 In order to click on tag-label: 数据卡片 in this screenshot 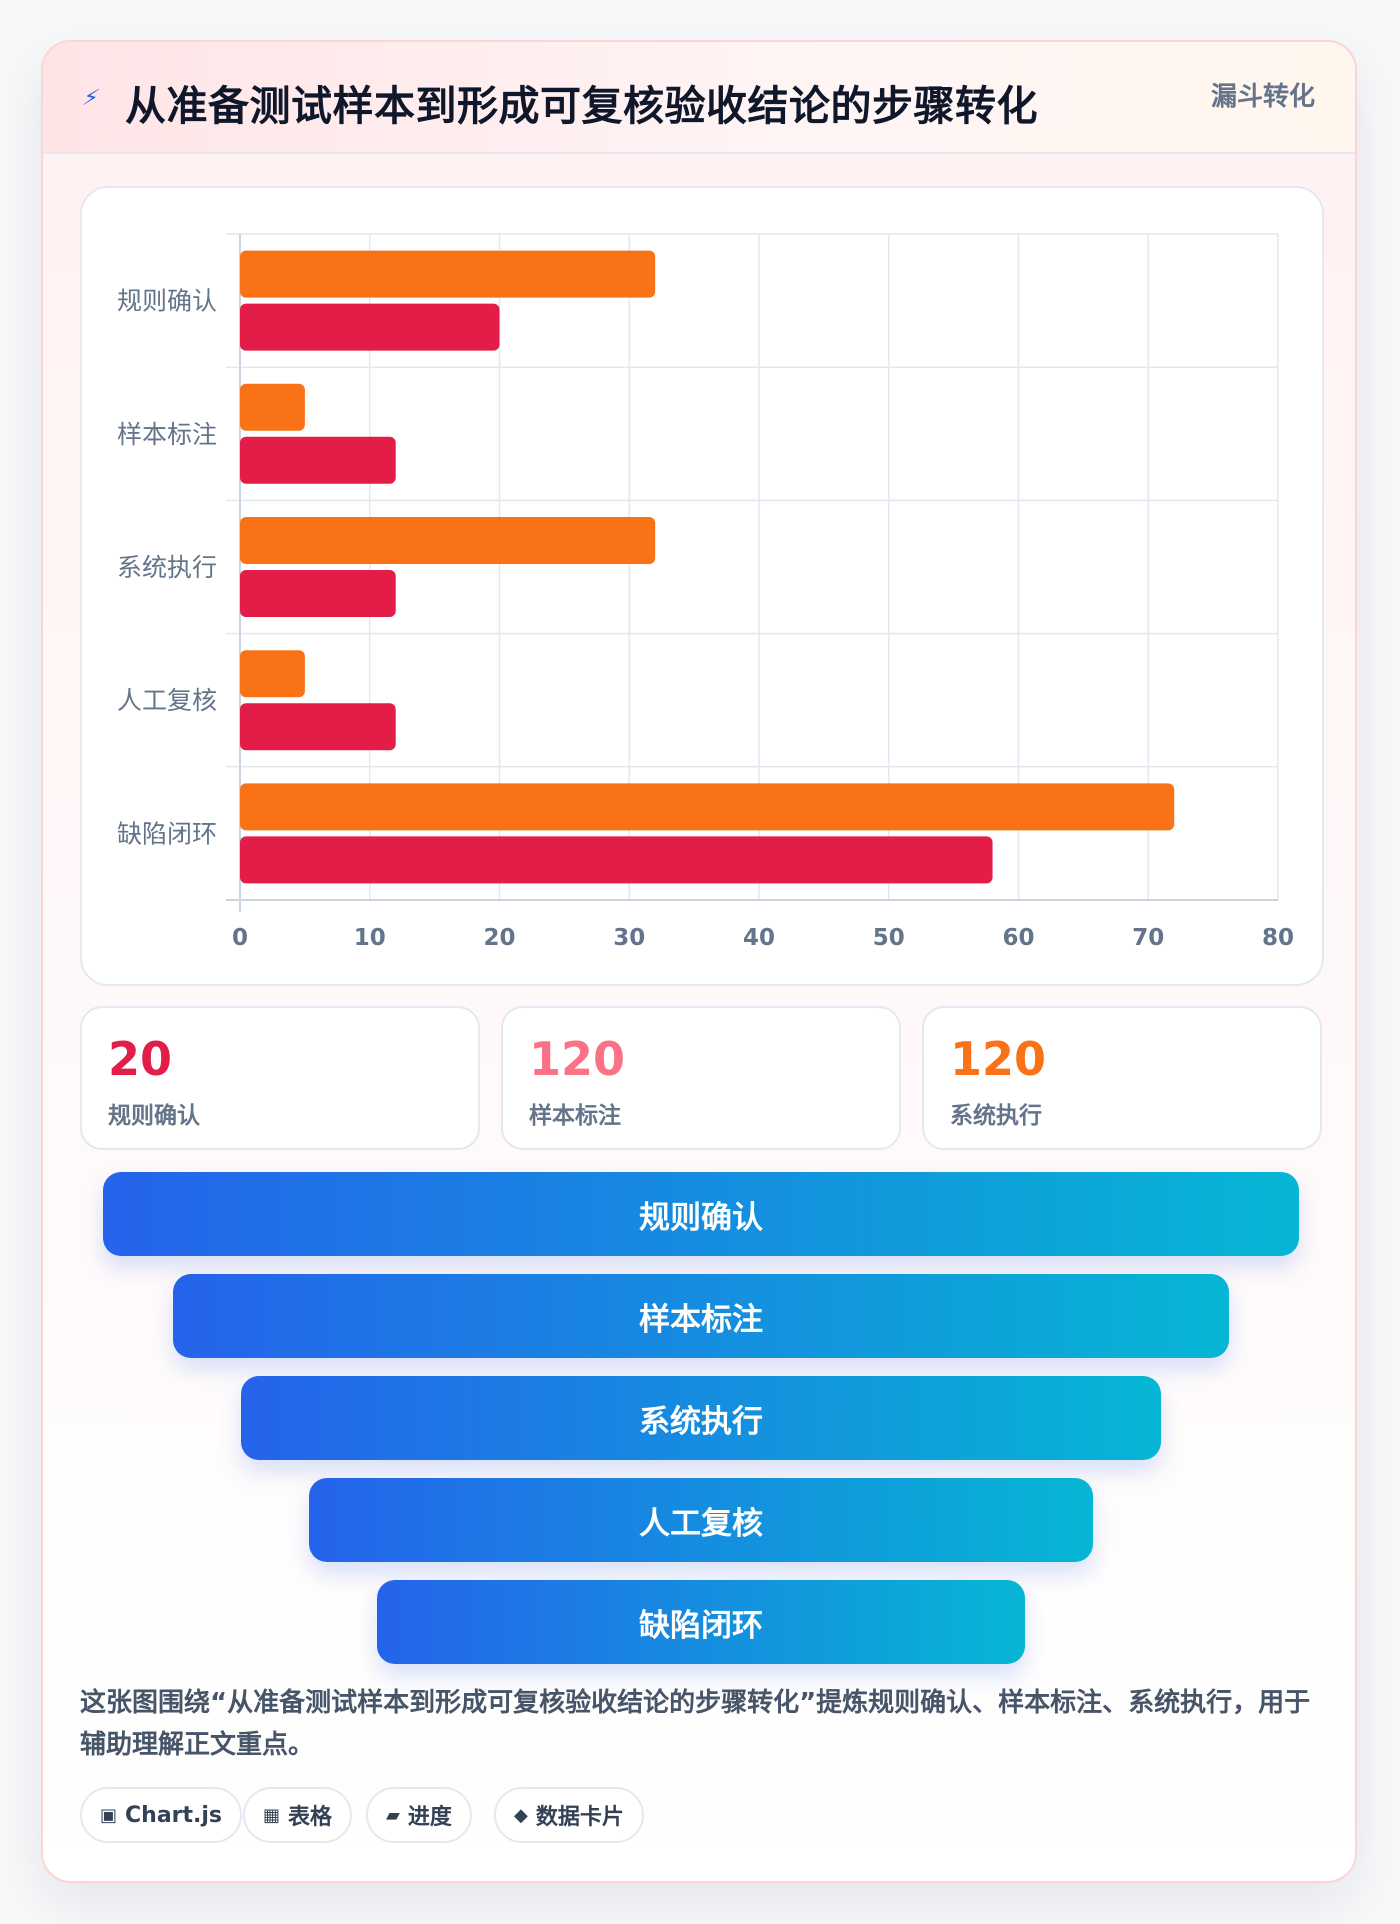, I will do `click(579, 1817)`.